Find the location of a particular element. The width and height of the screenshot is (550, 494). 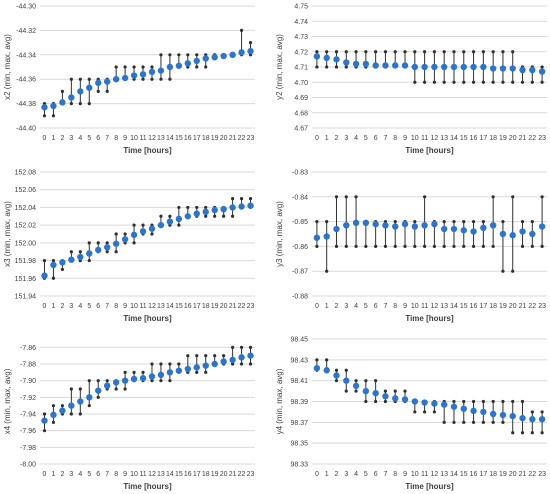

x-tick-label: 20 is located at coordinates (513, 474).